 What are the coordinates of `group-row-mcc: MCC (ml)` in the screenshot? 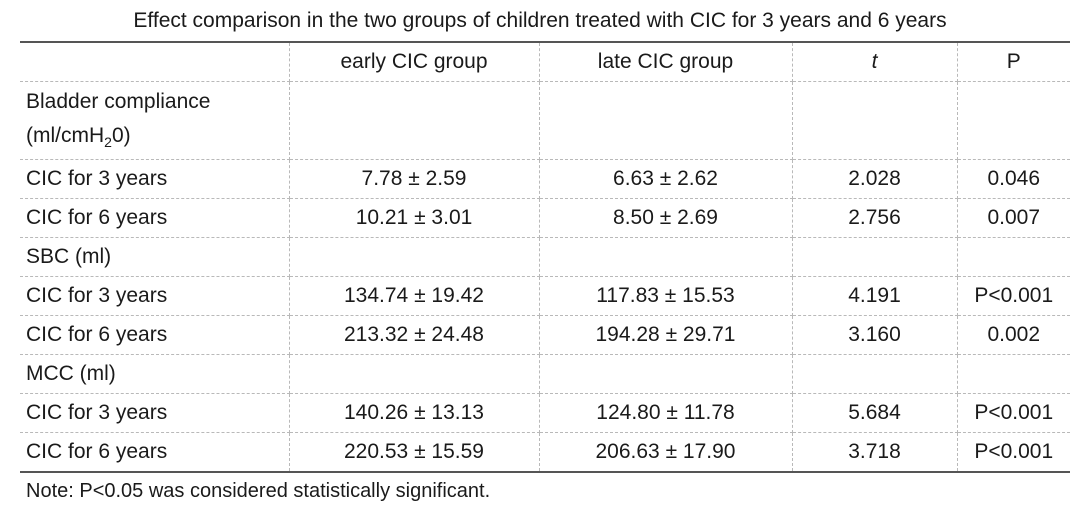 It's located at (545, 374).